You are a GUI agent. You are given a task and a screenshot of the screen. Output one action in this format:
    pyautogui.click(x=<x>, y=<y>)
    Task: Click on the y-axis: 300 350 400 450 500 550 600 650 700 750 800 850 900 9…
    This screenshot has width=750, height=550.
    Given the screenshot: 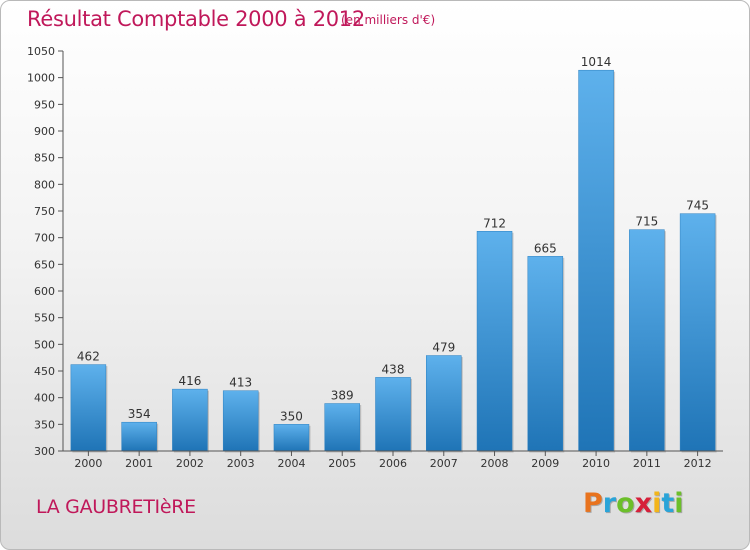 What is the action you would take?
    pyautogui.click(x=45, y=251)
    